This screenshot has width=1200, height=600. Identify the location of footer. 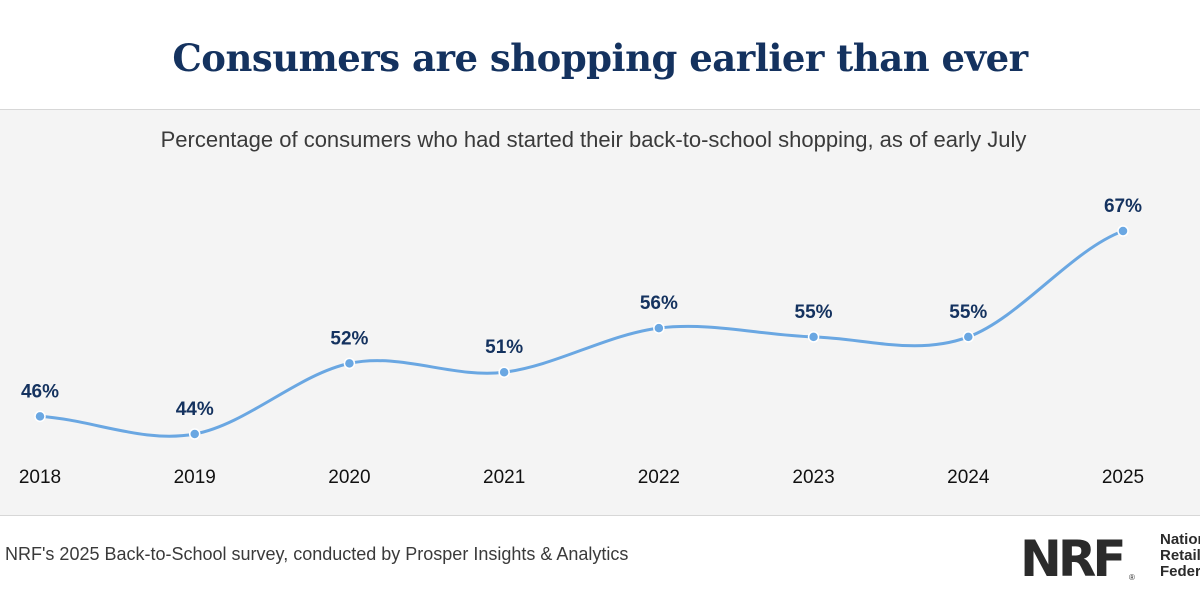
(600, 558).